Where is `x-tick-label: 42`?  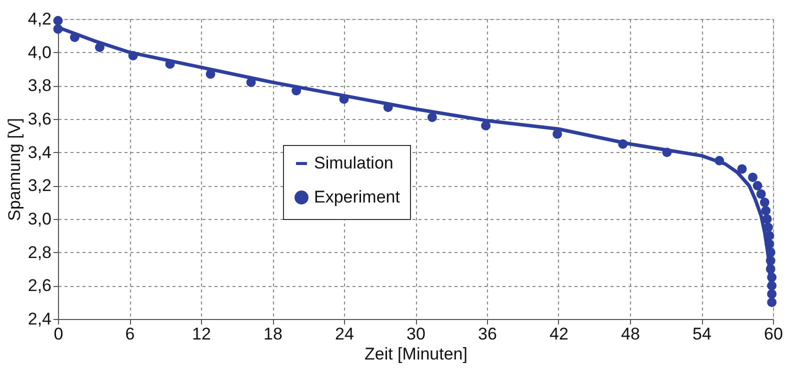 x-tick-label: 42 is located at coordinates (559, 334).